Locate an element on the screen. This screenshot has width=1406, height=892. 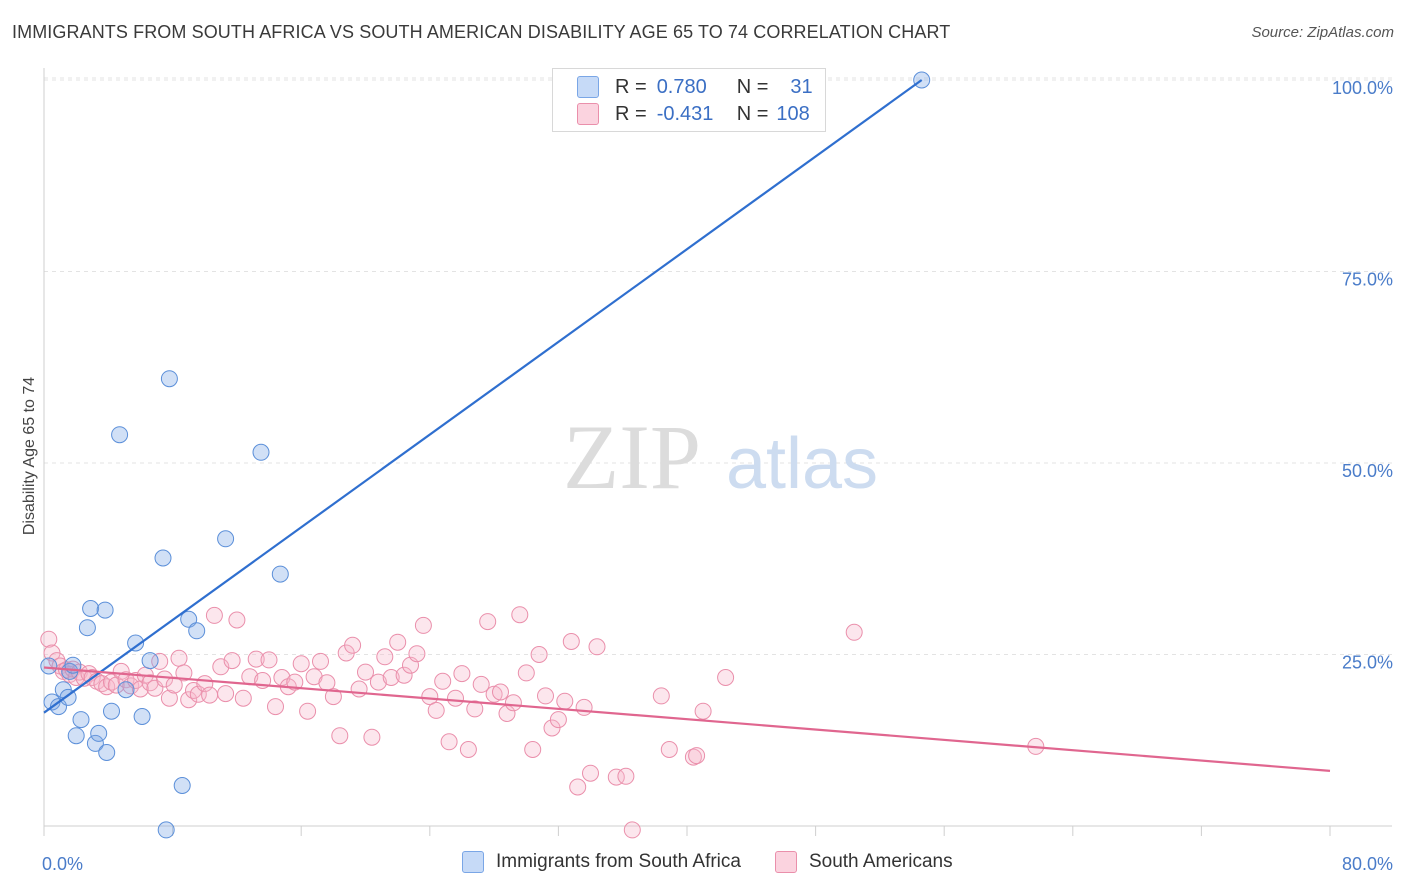
y-tick-label-100: 100.0% is located at coordinates (1362, 88).